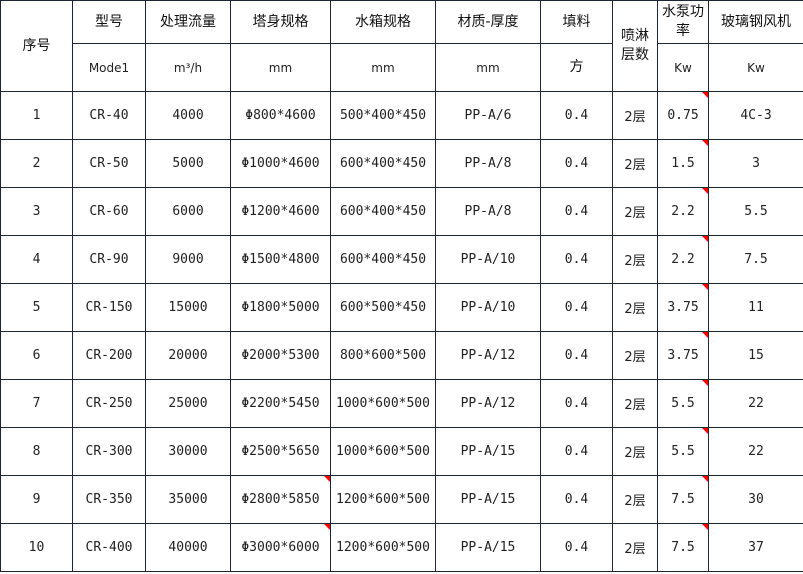 The width and height of the screenshot is (803, 574). What do you see at coordinates (109, 22) in the screenshot?
I see `header-model: 型号` at bounding box center [109, 22].